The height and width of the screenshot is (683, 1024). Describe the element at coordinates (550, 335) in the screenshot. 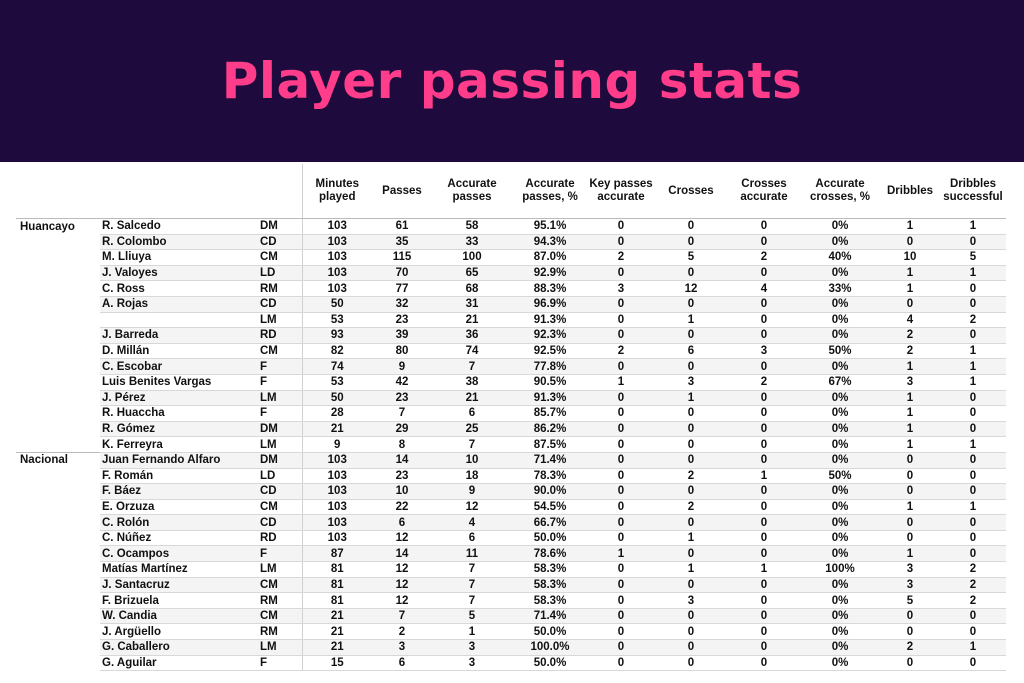

I see `stat-cell: 92.3%` at that location.